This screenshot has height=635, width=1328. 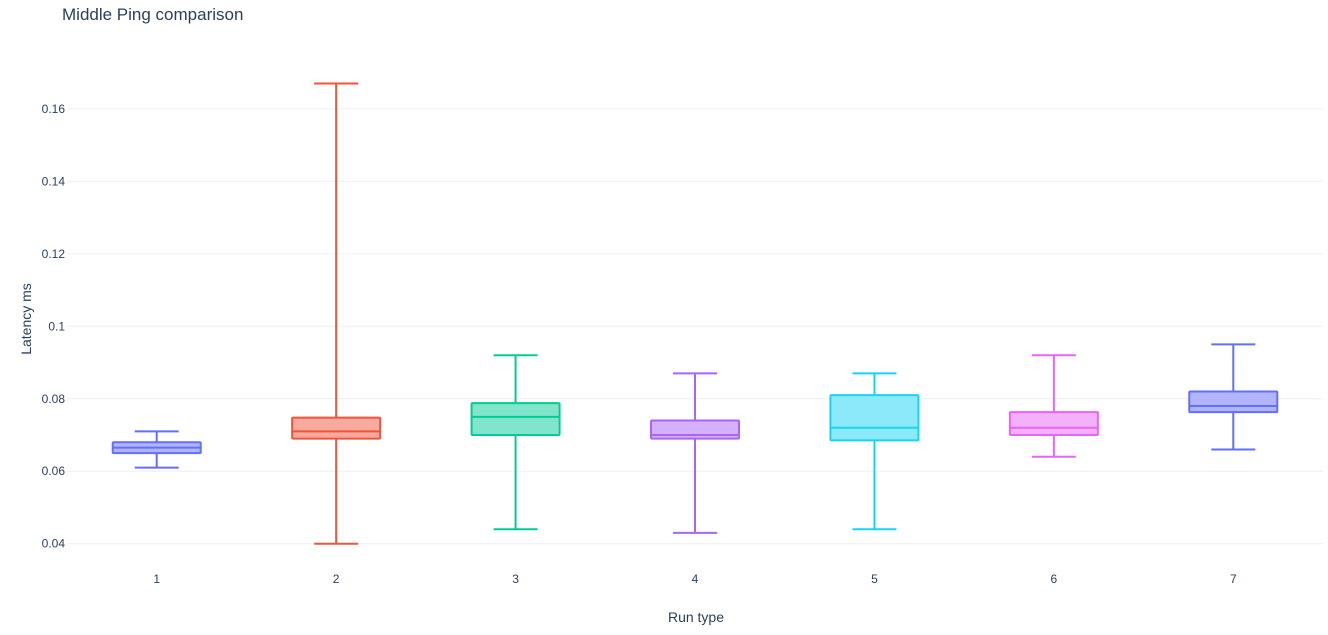 I want to click on y-tick-label: 0.14, so click(x=54, y=181).